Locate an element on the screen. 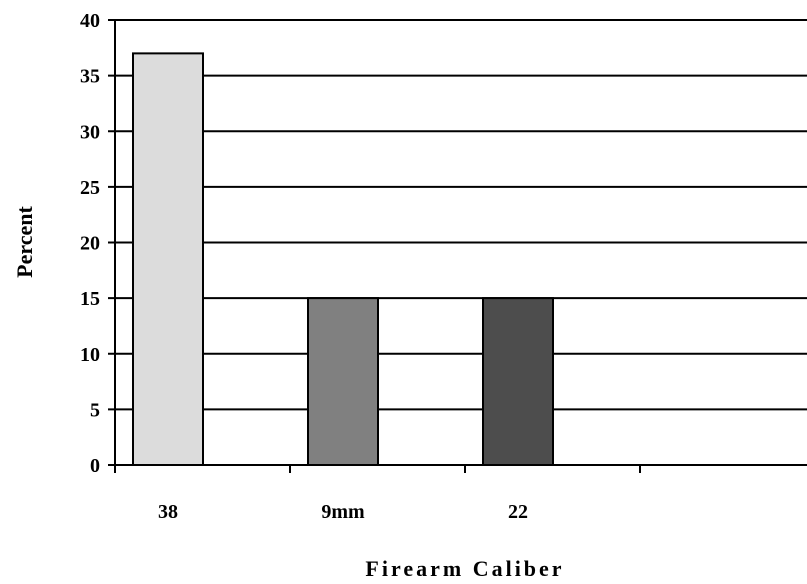 The width and height of the screenshot is (807, 584). y-tick-label: 5 is located at coordinates (95, 410).